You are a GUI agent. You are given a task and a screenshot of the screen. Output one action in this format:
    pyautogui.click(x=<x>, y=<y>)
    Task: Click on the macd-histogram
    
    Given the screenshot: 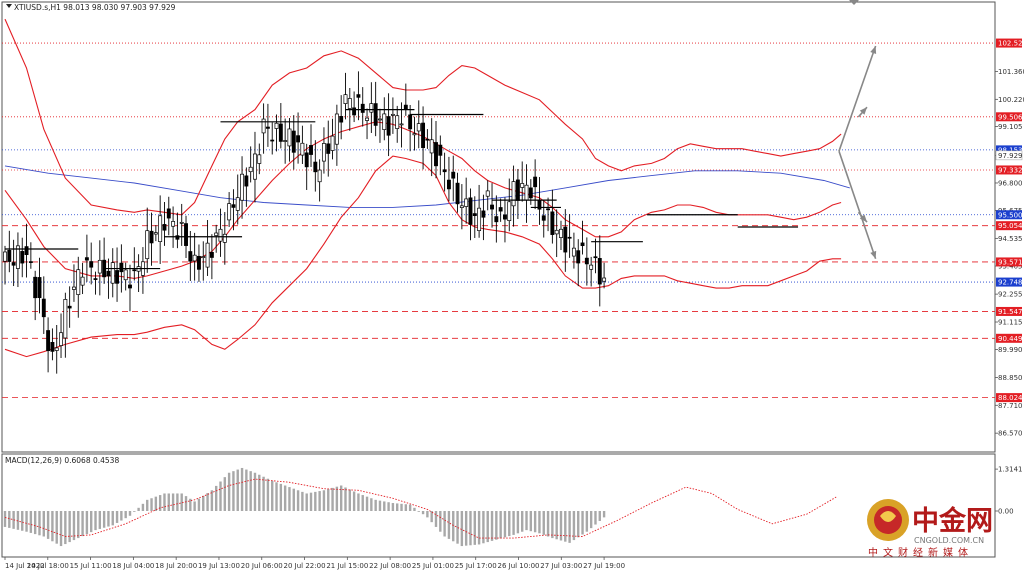 What is the action you would take?
    pyautogui.click(x=304, y=507)
    